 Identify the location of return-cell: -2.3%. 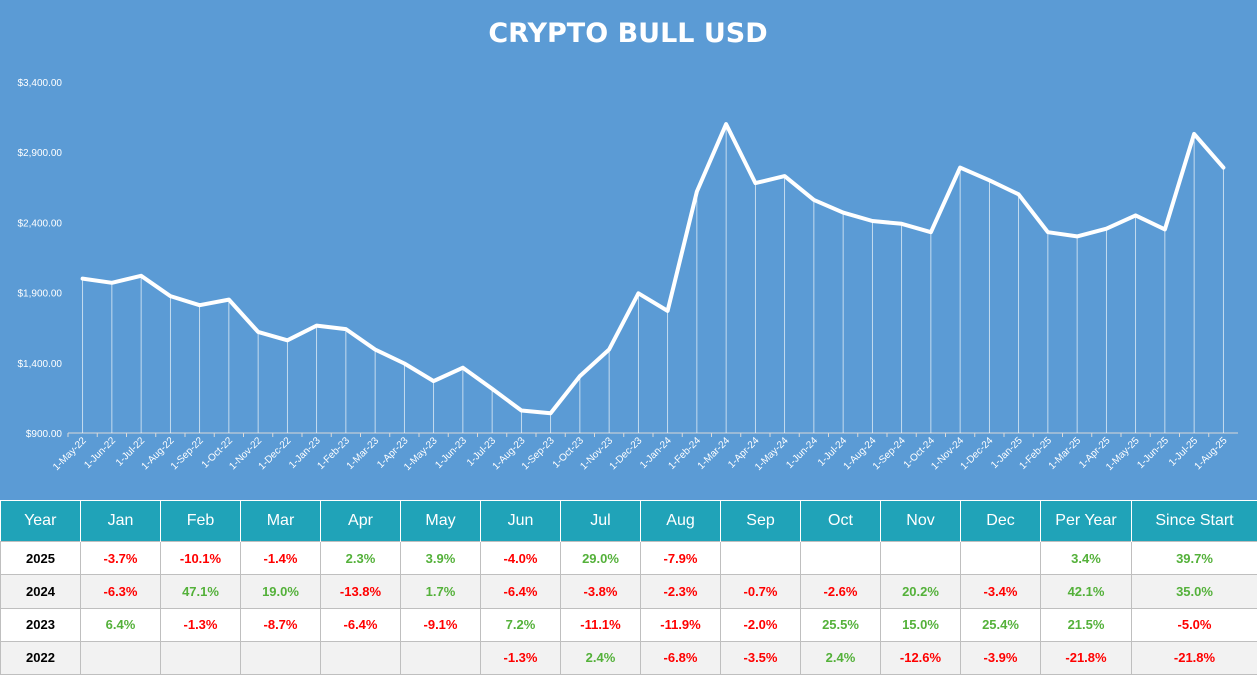
(680, 591).